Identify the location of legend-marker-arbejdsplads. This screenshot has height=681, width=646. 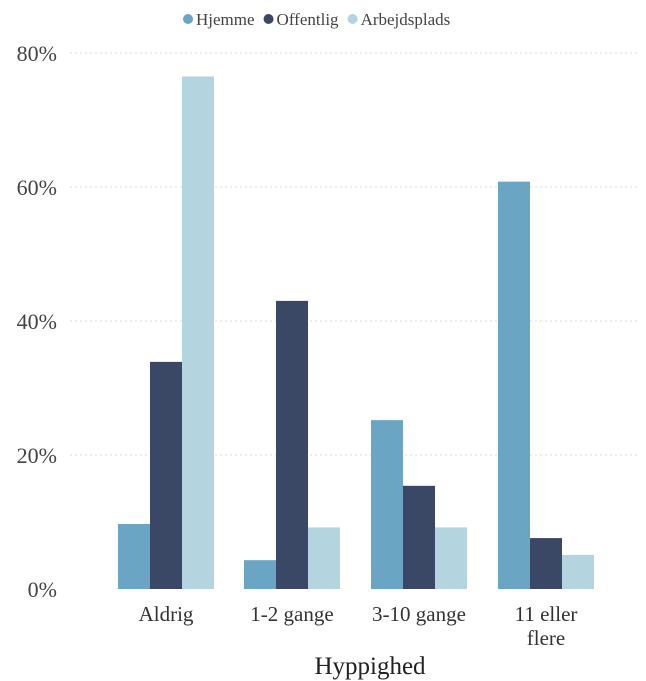
(352, 19).